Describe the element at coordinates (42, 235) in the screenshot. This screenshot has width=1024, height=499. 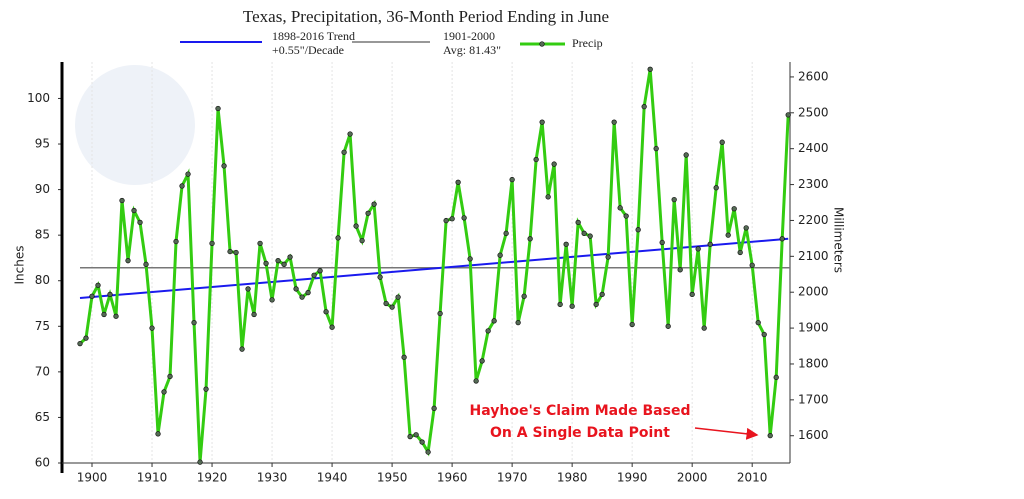
I see `y-tick-label: 85` at that location.